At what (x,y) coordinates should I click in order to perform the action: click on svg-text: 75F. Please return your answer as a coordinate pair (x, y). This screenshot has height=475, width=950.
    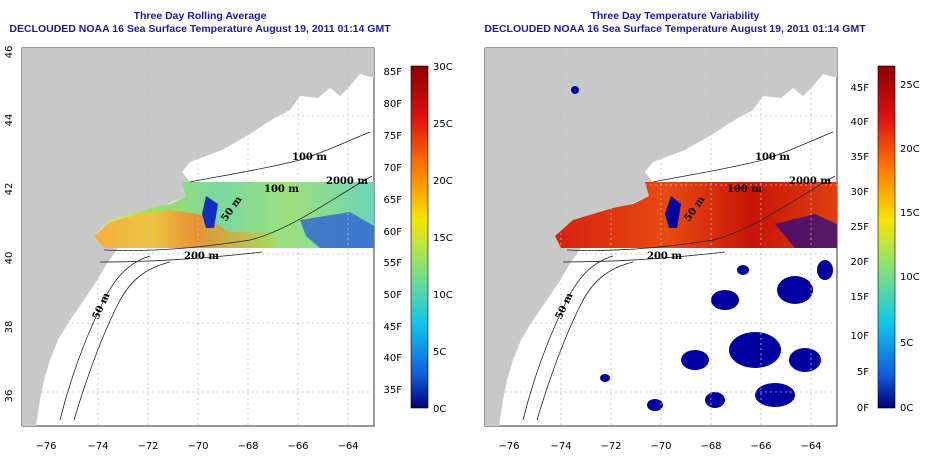
    Looking at the image, I should click on (393, 136).